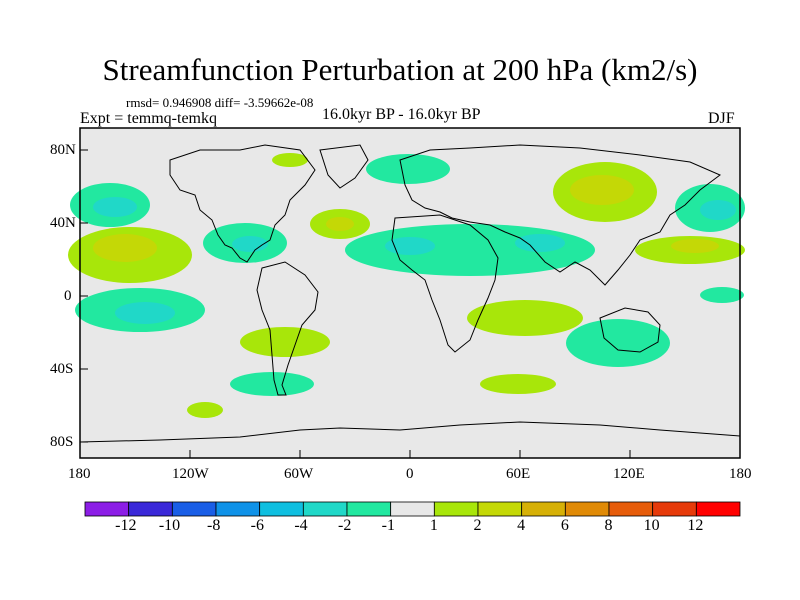 This screenshot has height=600, width=800. What do you see at coordinates (477, 525) in the screenshot?
I see `colorbar-label: 2` at bounding box center [477, 525].